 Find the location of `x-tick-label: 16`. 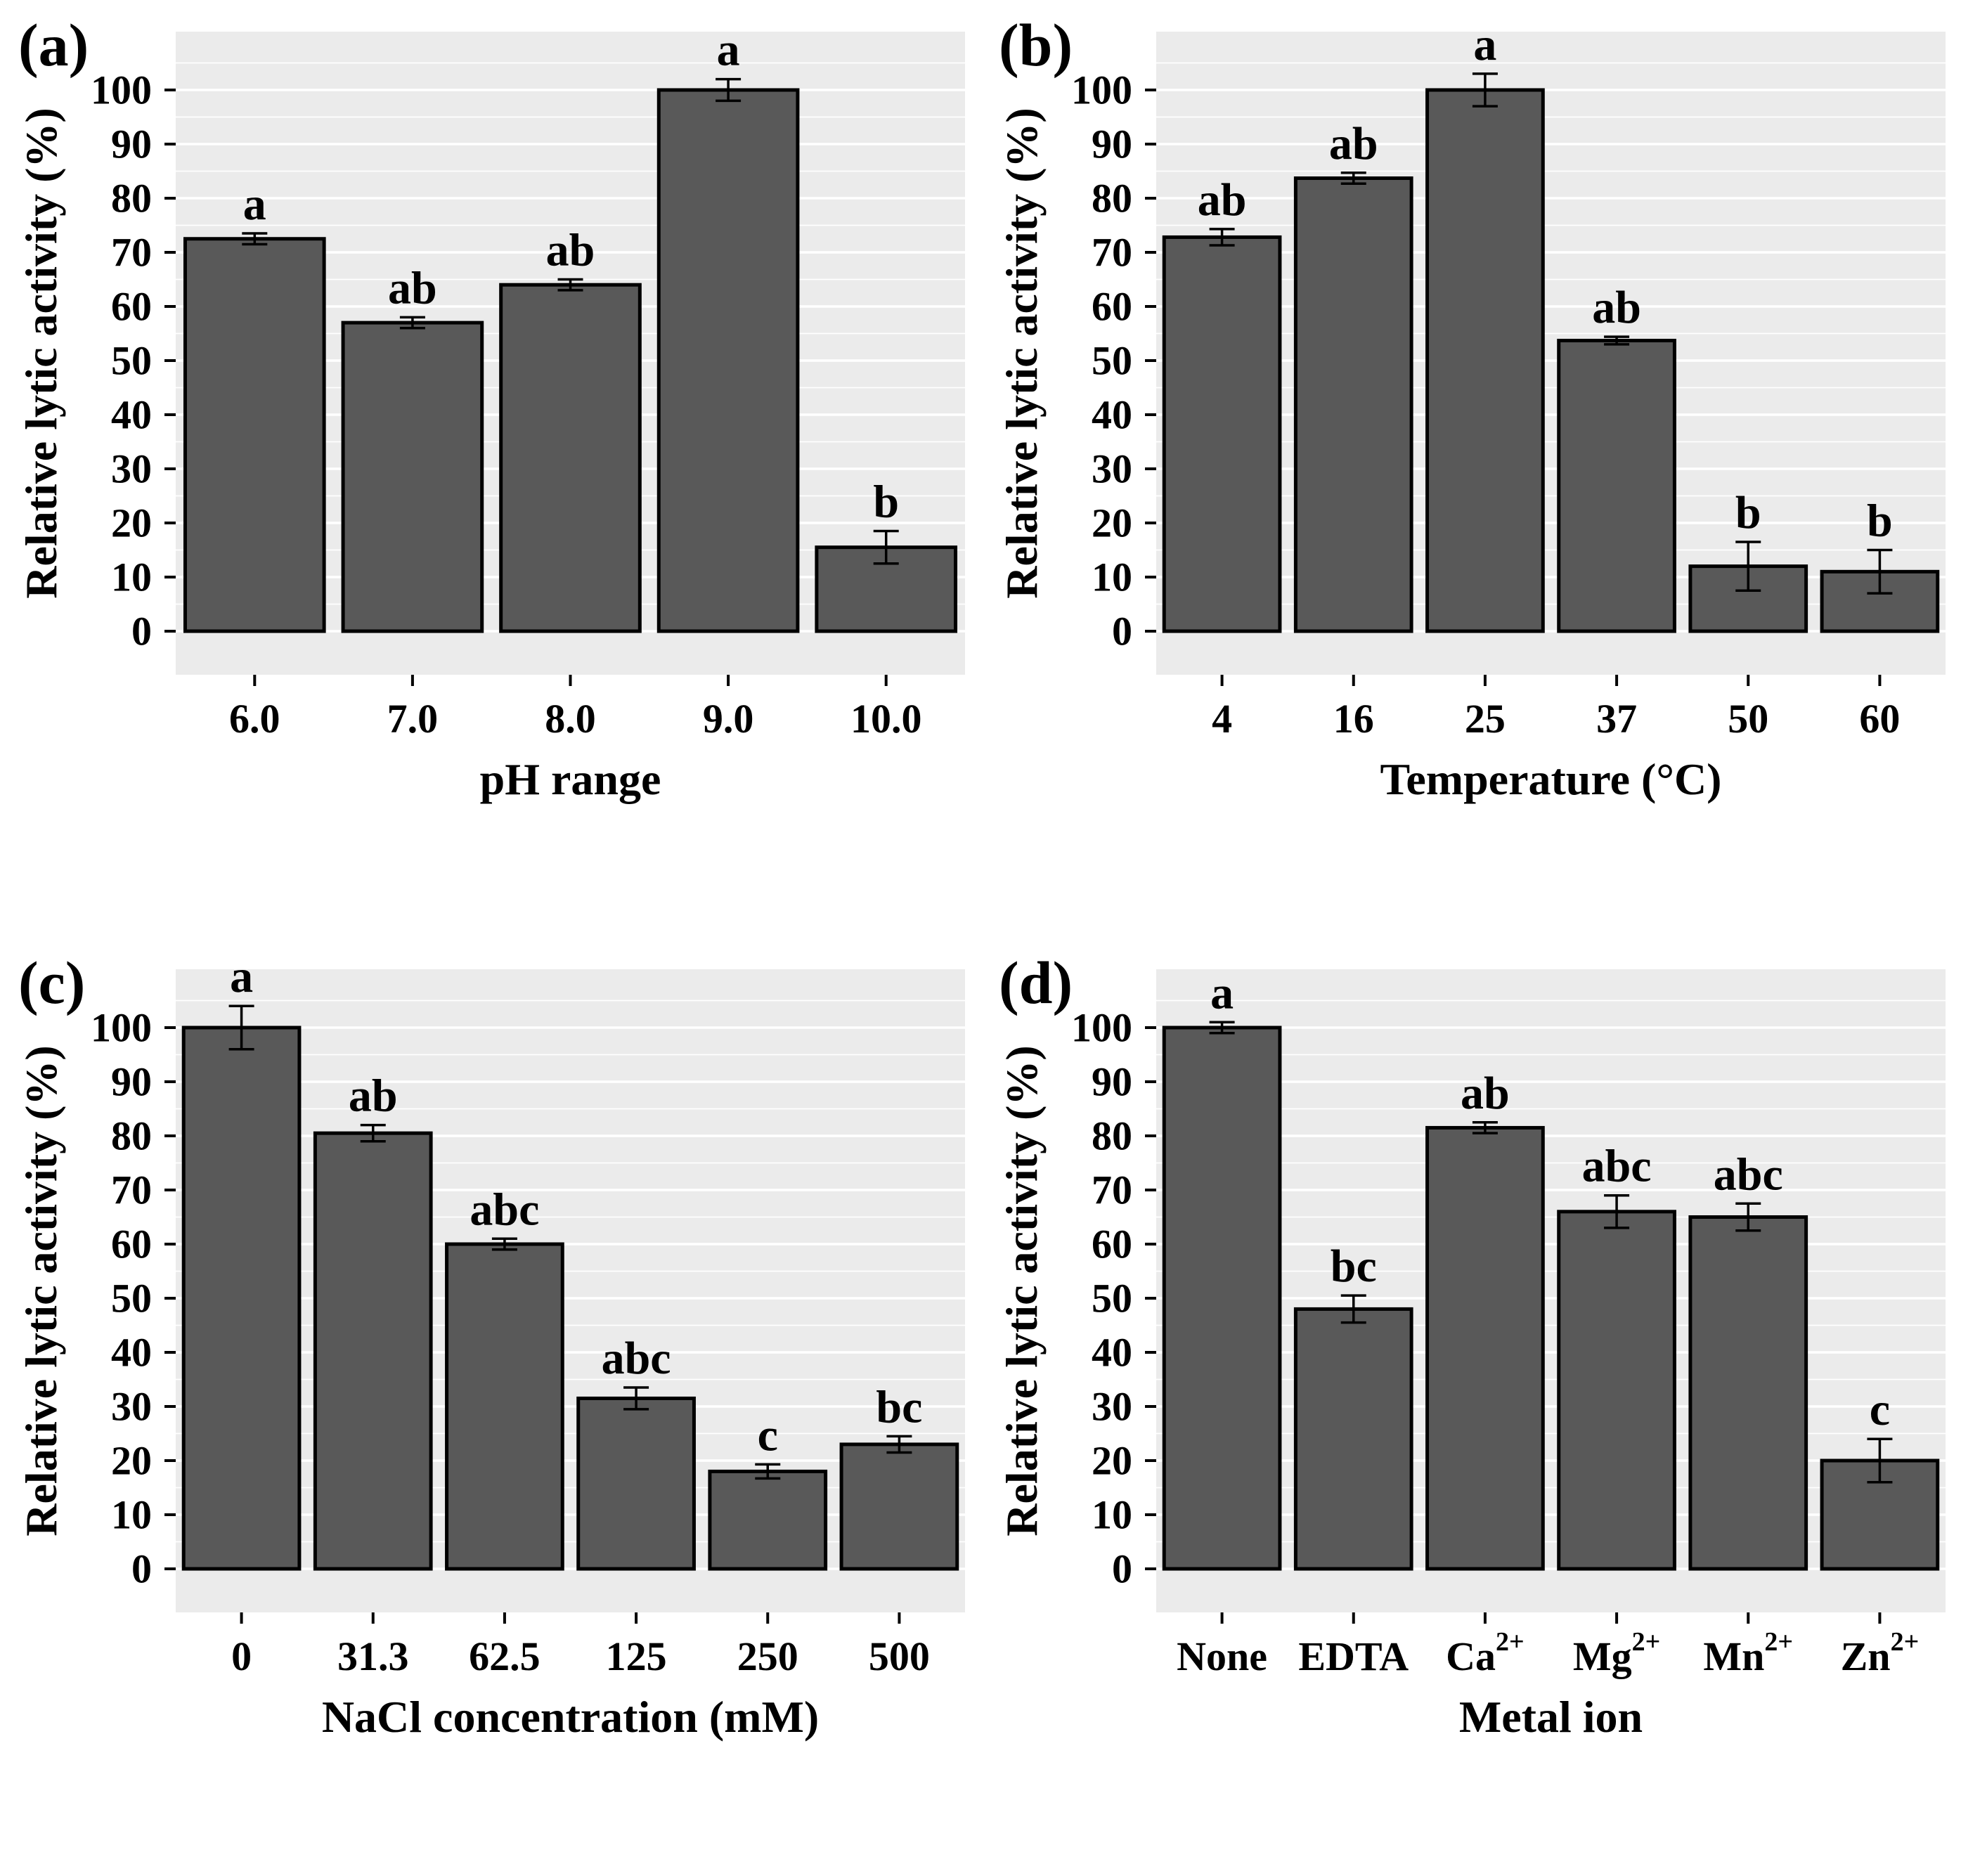

x-tick-label: 16 is located at coordinates (1353, 719).